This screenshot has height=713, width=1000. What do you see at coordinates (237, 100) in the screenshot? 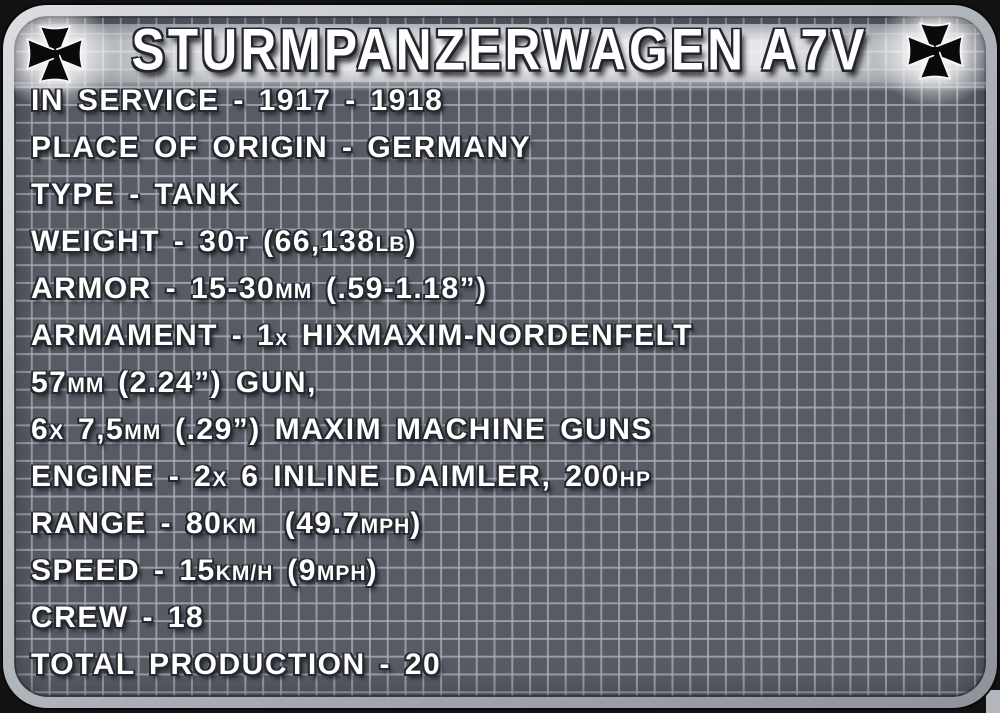
I see `spec-text: IN SERVICE - 1917 - 1918` at bounding box center [237, 100].